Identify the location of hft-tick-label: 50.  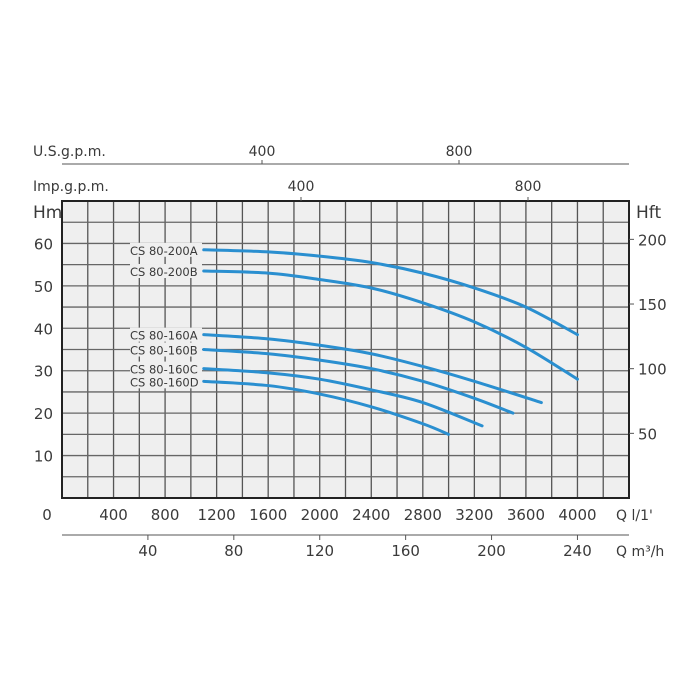
(647, 434).